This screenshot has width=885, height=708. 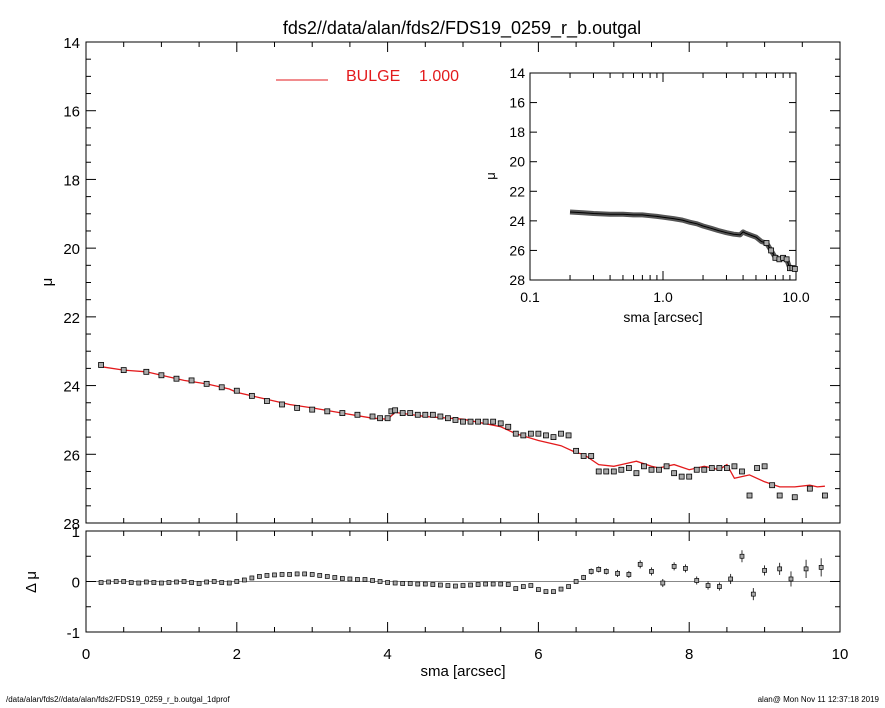 I want to click on inset-ytick-label: 16, so click(x=517, y=103).